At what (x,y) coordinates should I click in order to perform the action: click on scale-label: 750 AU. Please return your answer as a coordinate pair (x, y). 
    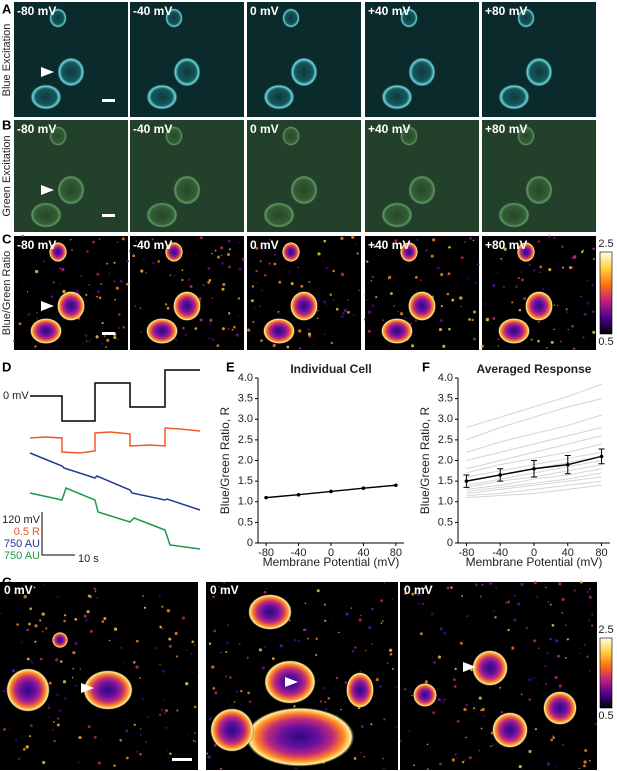
    Looking at the image, I should click on (22, 544).